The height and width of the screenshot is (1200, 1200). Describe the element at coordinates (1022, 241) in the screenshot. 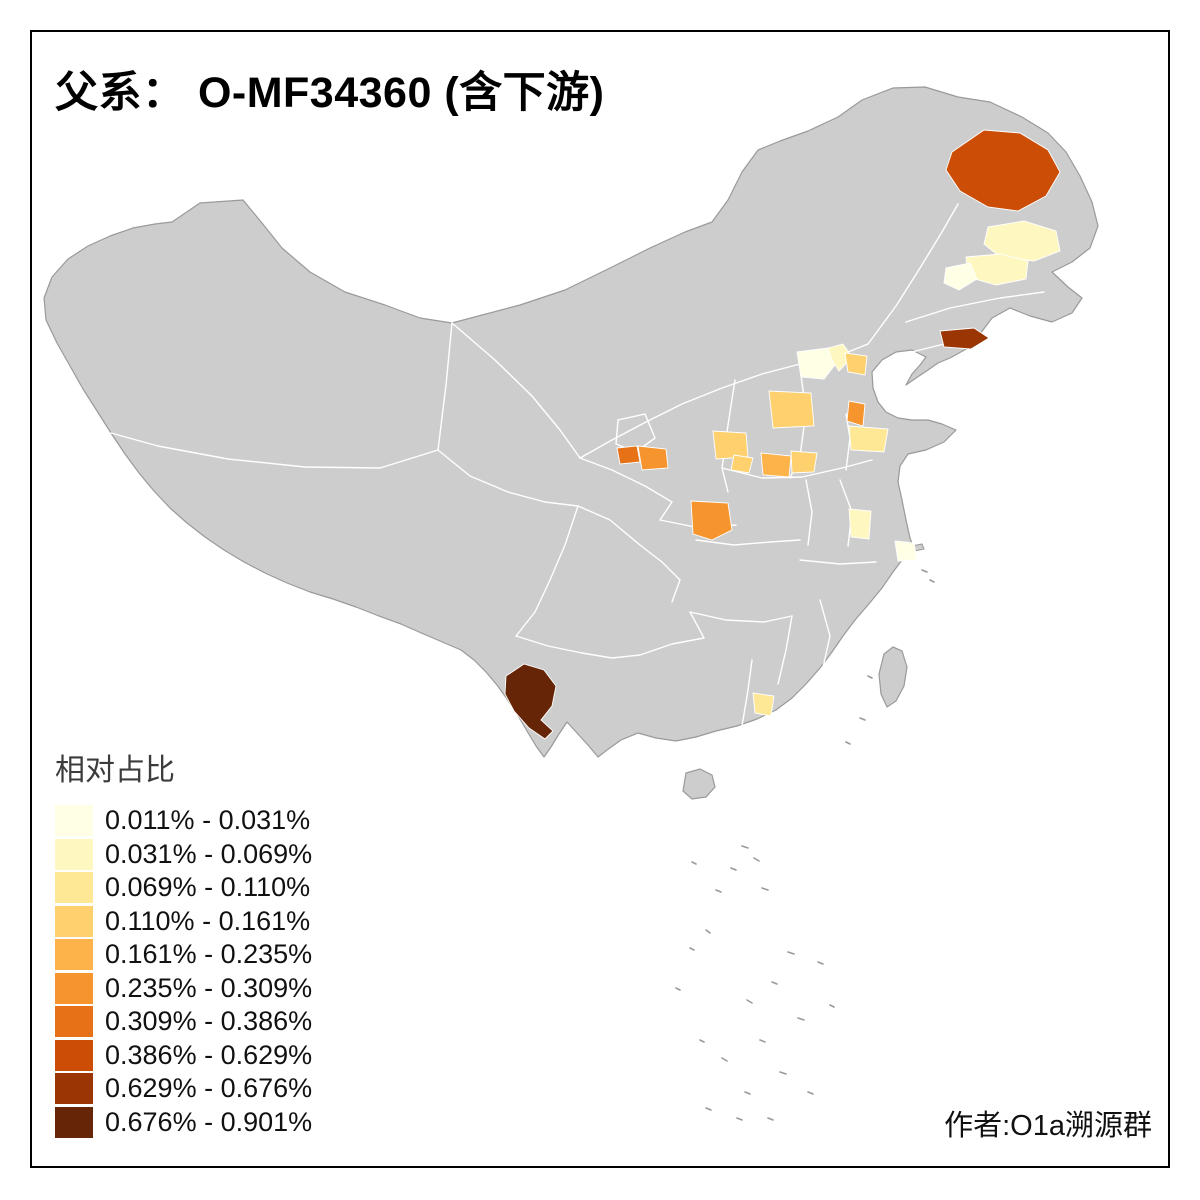

I see `region-northeast-pale-a` at that location.